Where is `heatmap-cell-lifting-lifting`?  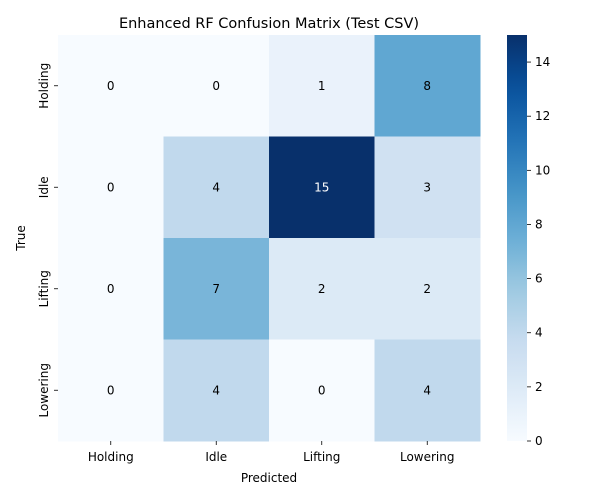
heatmap-cell-lifting-lifting is located at coordinates (322, 289).